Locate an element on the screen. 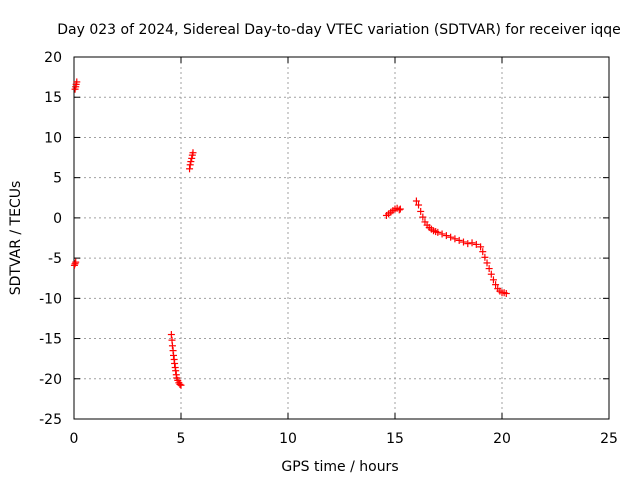 This screenshot has height=480, width=640. x-tick-label: 0 is located at coordinates (74, 439).